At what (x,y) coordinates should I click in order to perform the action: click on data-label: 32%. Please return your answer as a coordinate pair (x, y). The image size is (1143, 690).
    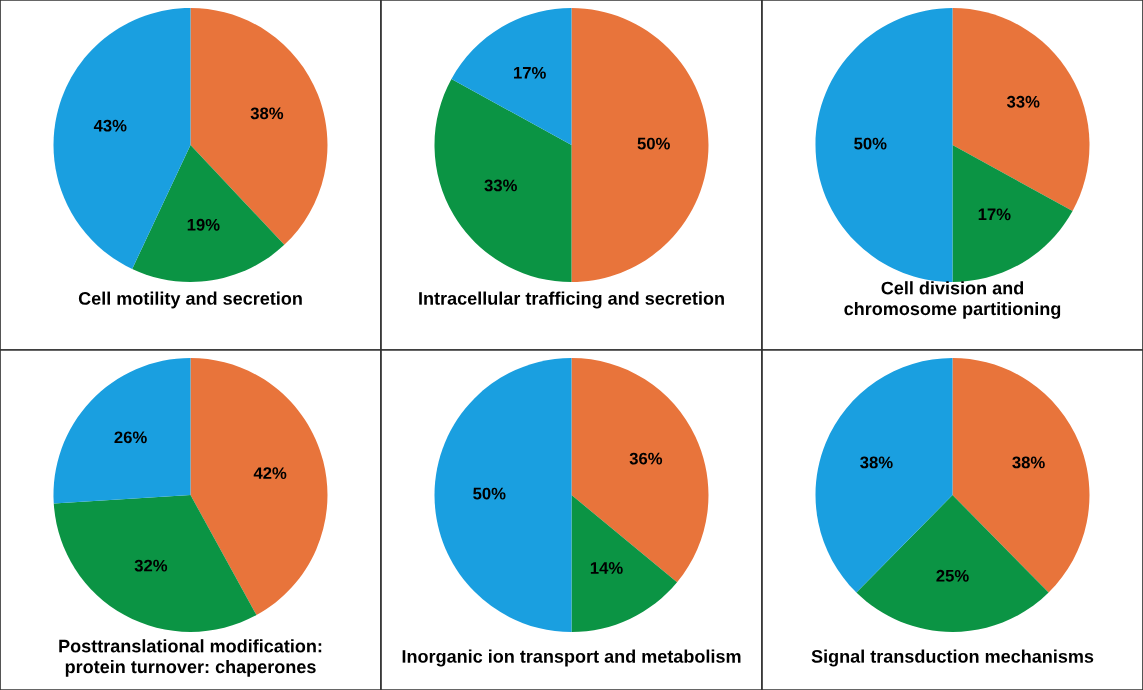
    Looking at the image, I should click on (151, 565).